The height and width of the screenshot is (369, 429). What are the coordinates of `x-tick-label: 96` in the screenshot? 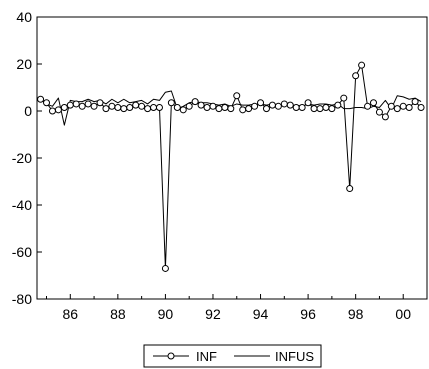 It's located at (308, 314).